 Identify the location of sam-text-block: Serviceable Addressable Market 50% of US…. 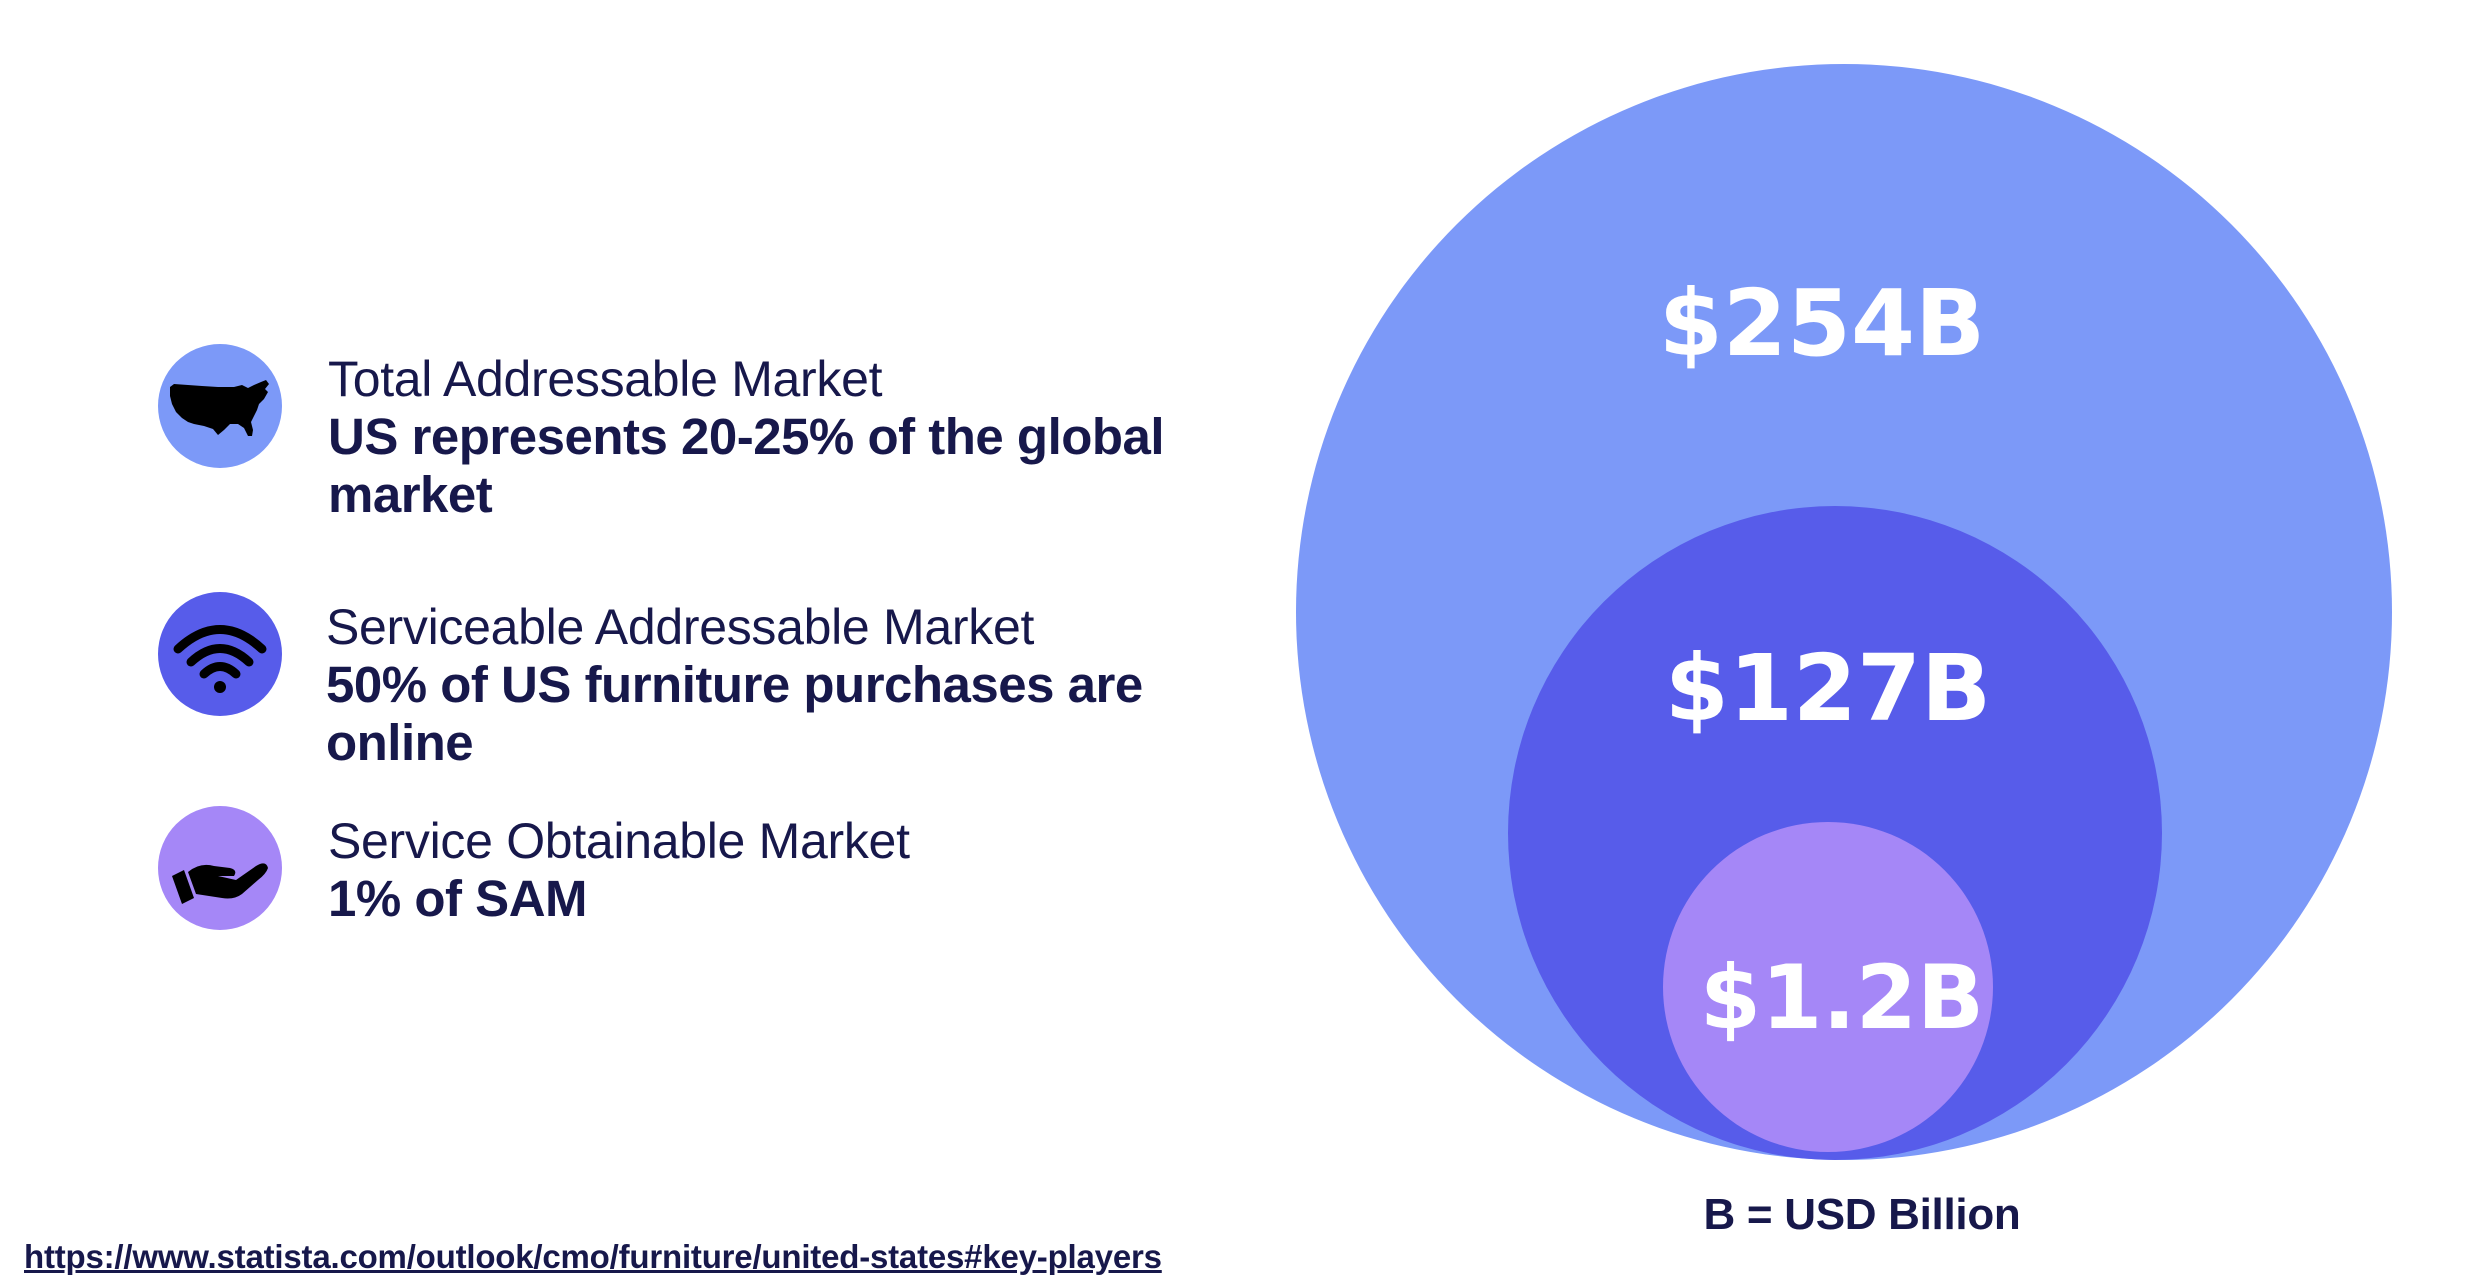
(766, 685).